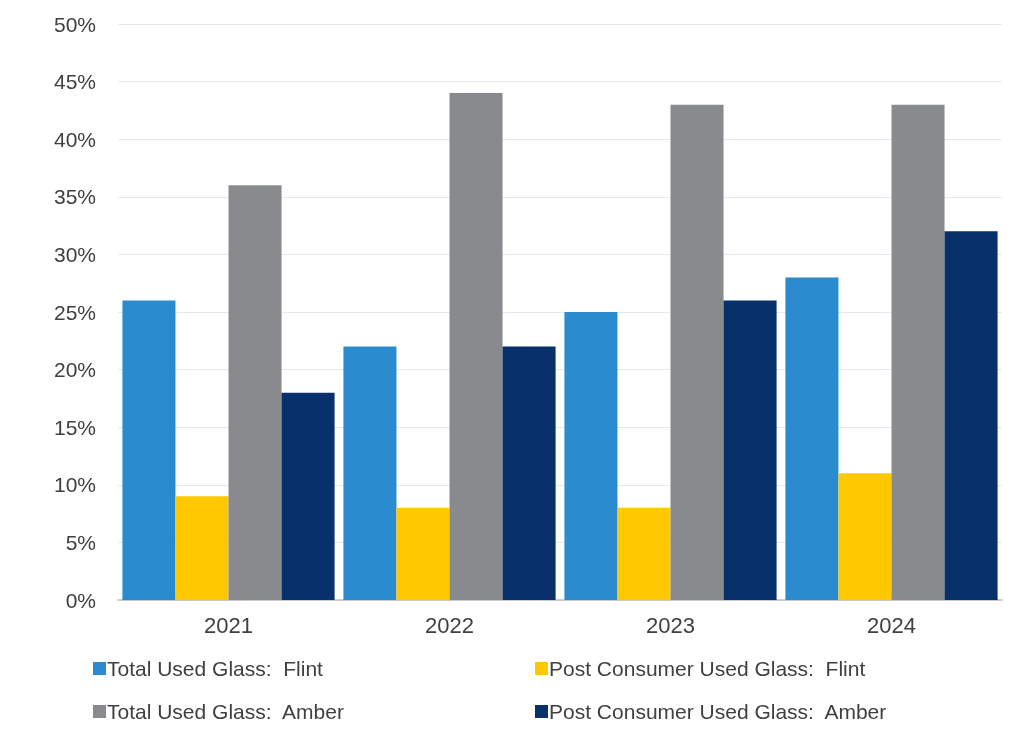 The height and width of the screenshot is (733, 1012). Describe the element at coordinates (74, 139) in the screenshot. I see `y-tick-label: 40%` at that location.